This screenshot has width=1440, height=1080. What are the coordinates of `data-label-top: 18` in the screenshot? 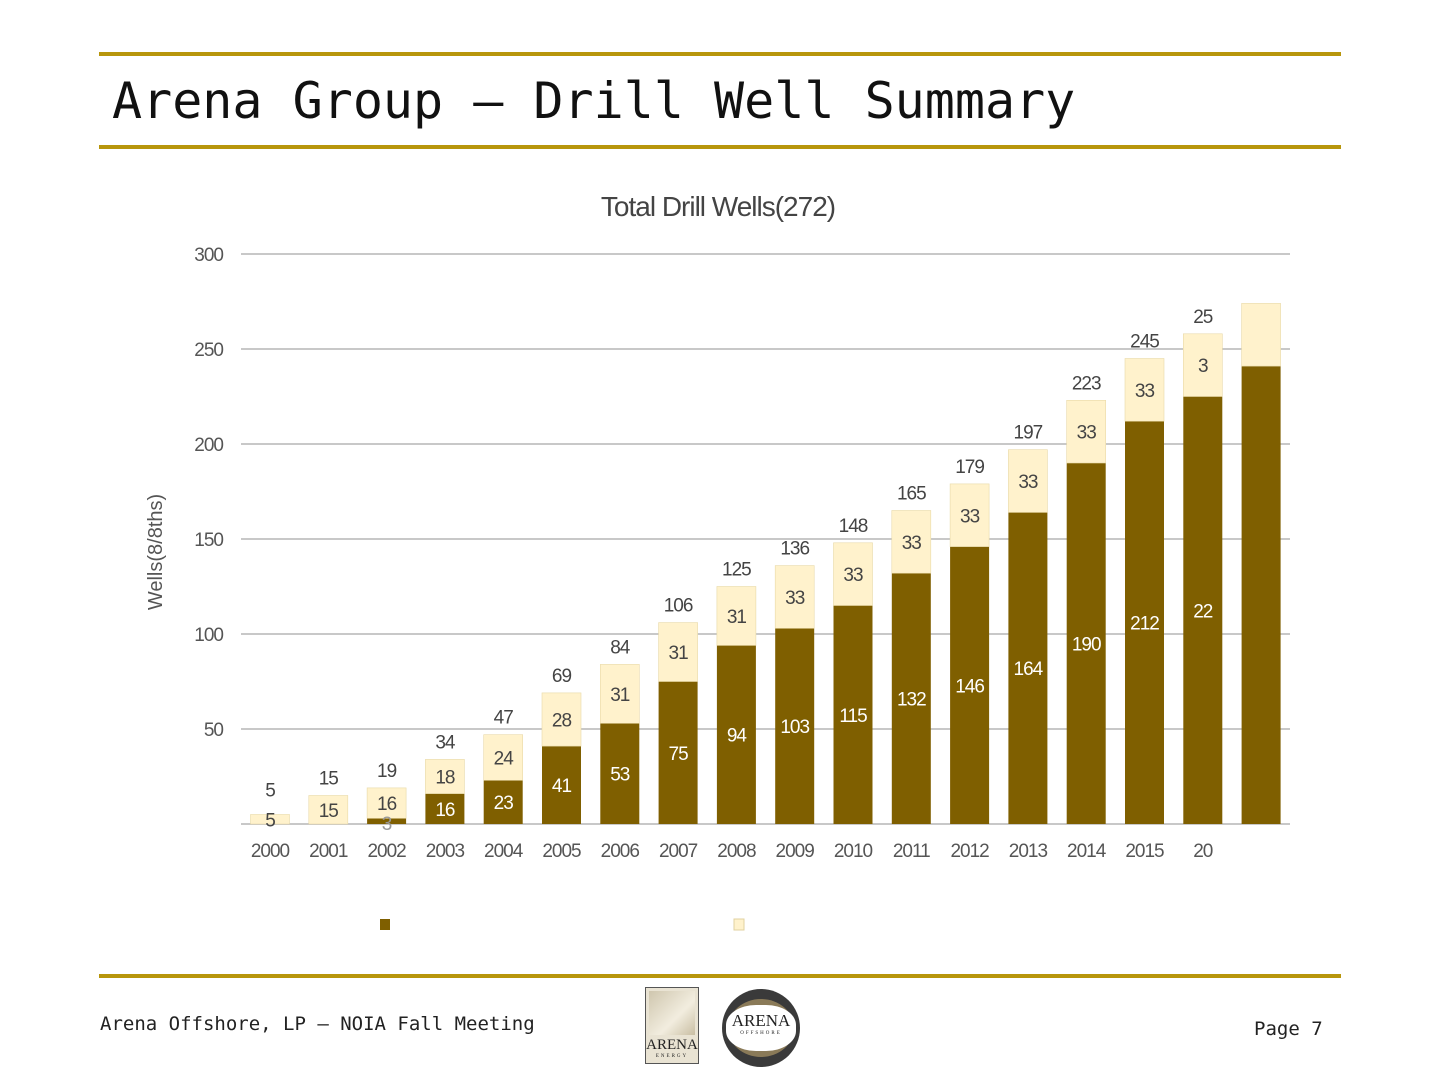 It's located at (445, 778).